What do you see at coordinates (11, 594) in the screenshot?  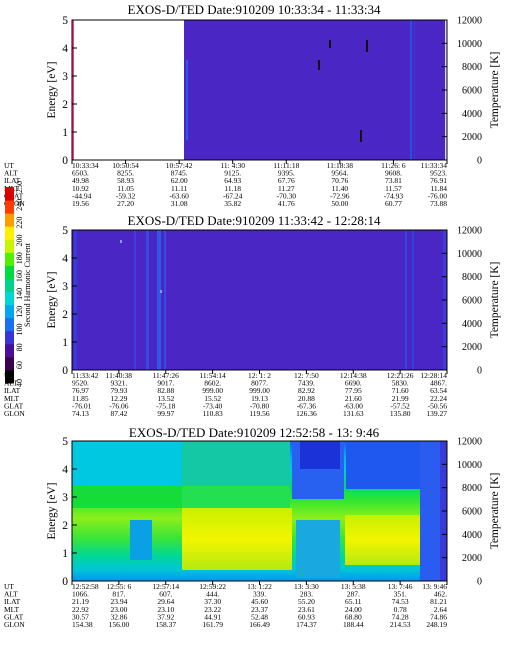 I see `orbit-row-label: ALT` at bounding box center [11, 594].